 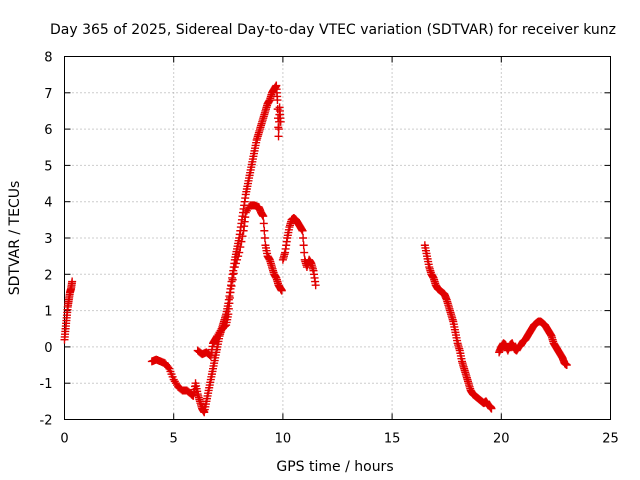 What do you see at coordinates (48, 203) in the screenshot?
I see `y-tick-label: 4` at bounding box center [48, 203].